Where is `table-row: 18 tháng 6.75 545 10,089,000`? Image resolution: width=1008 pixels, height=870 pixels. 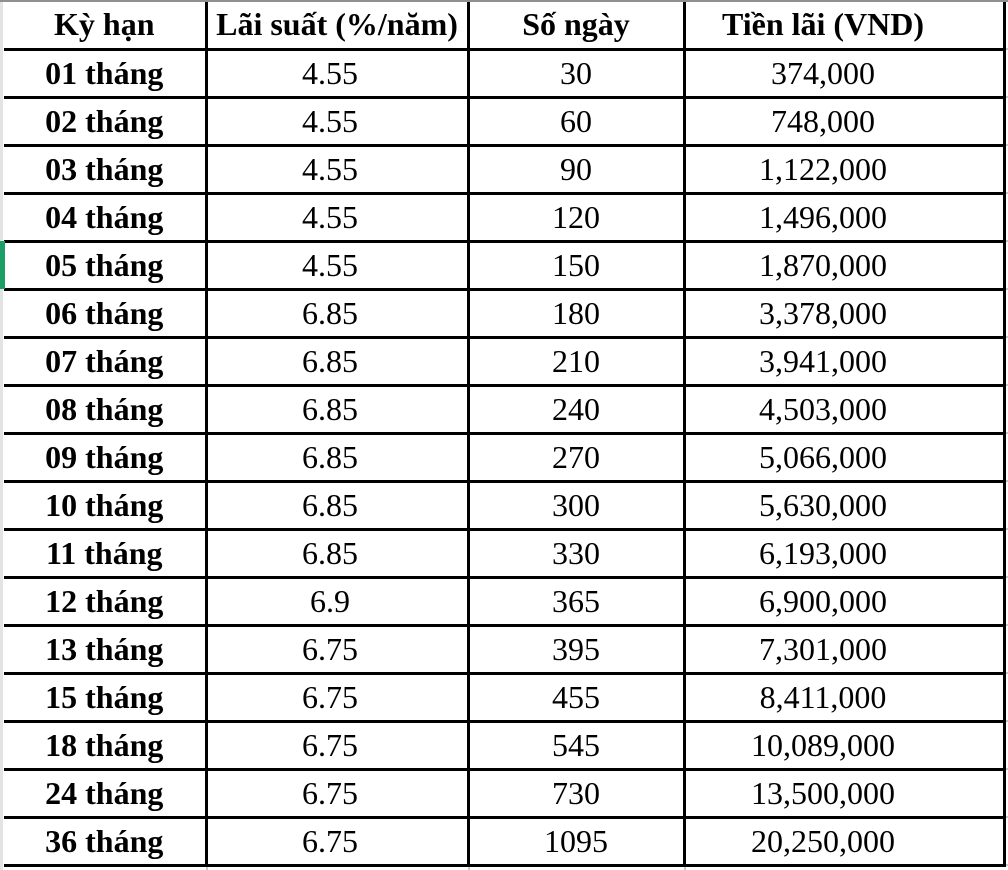
table-row: 18 tháng 6.75 545 10,089,000 is located at coordinates (505, 745).